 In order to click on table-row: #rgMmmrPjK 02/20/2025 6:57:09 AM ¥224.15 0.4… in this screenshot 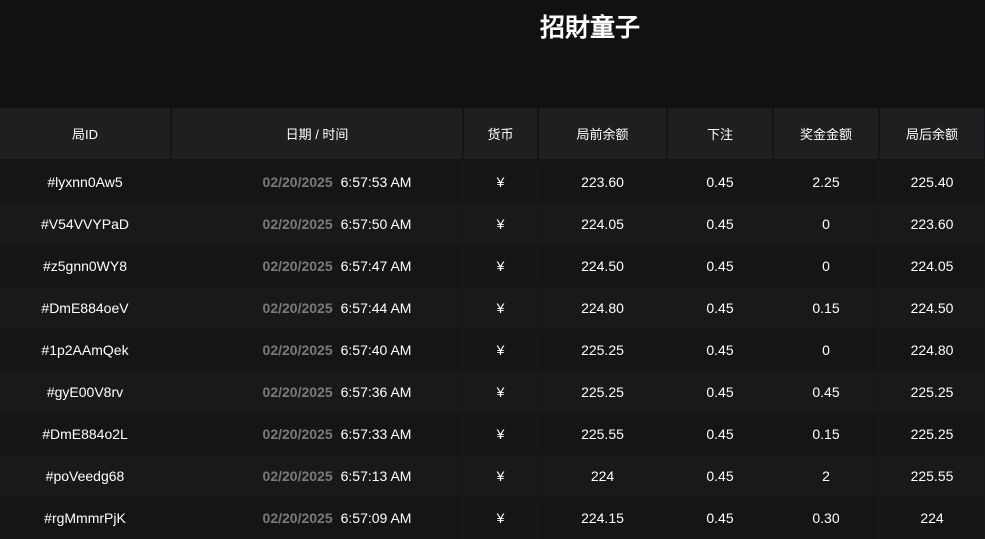, I will do `click(492, 518)`.